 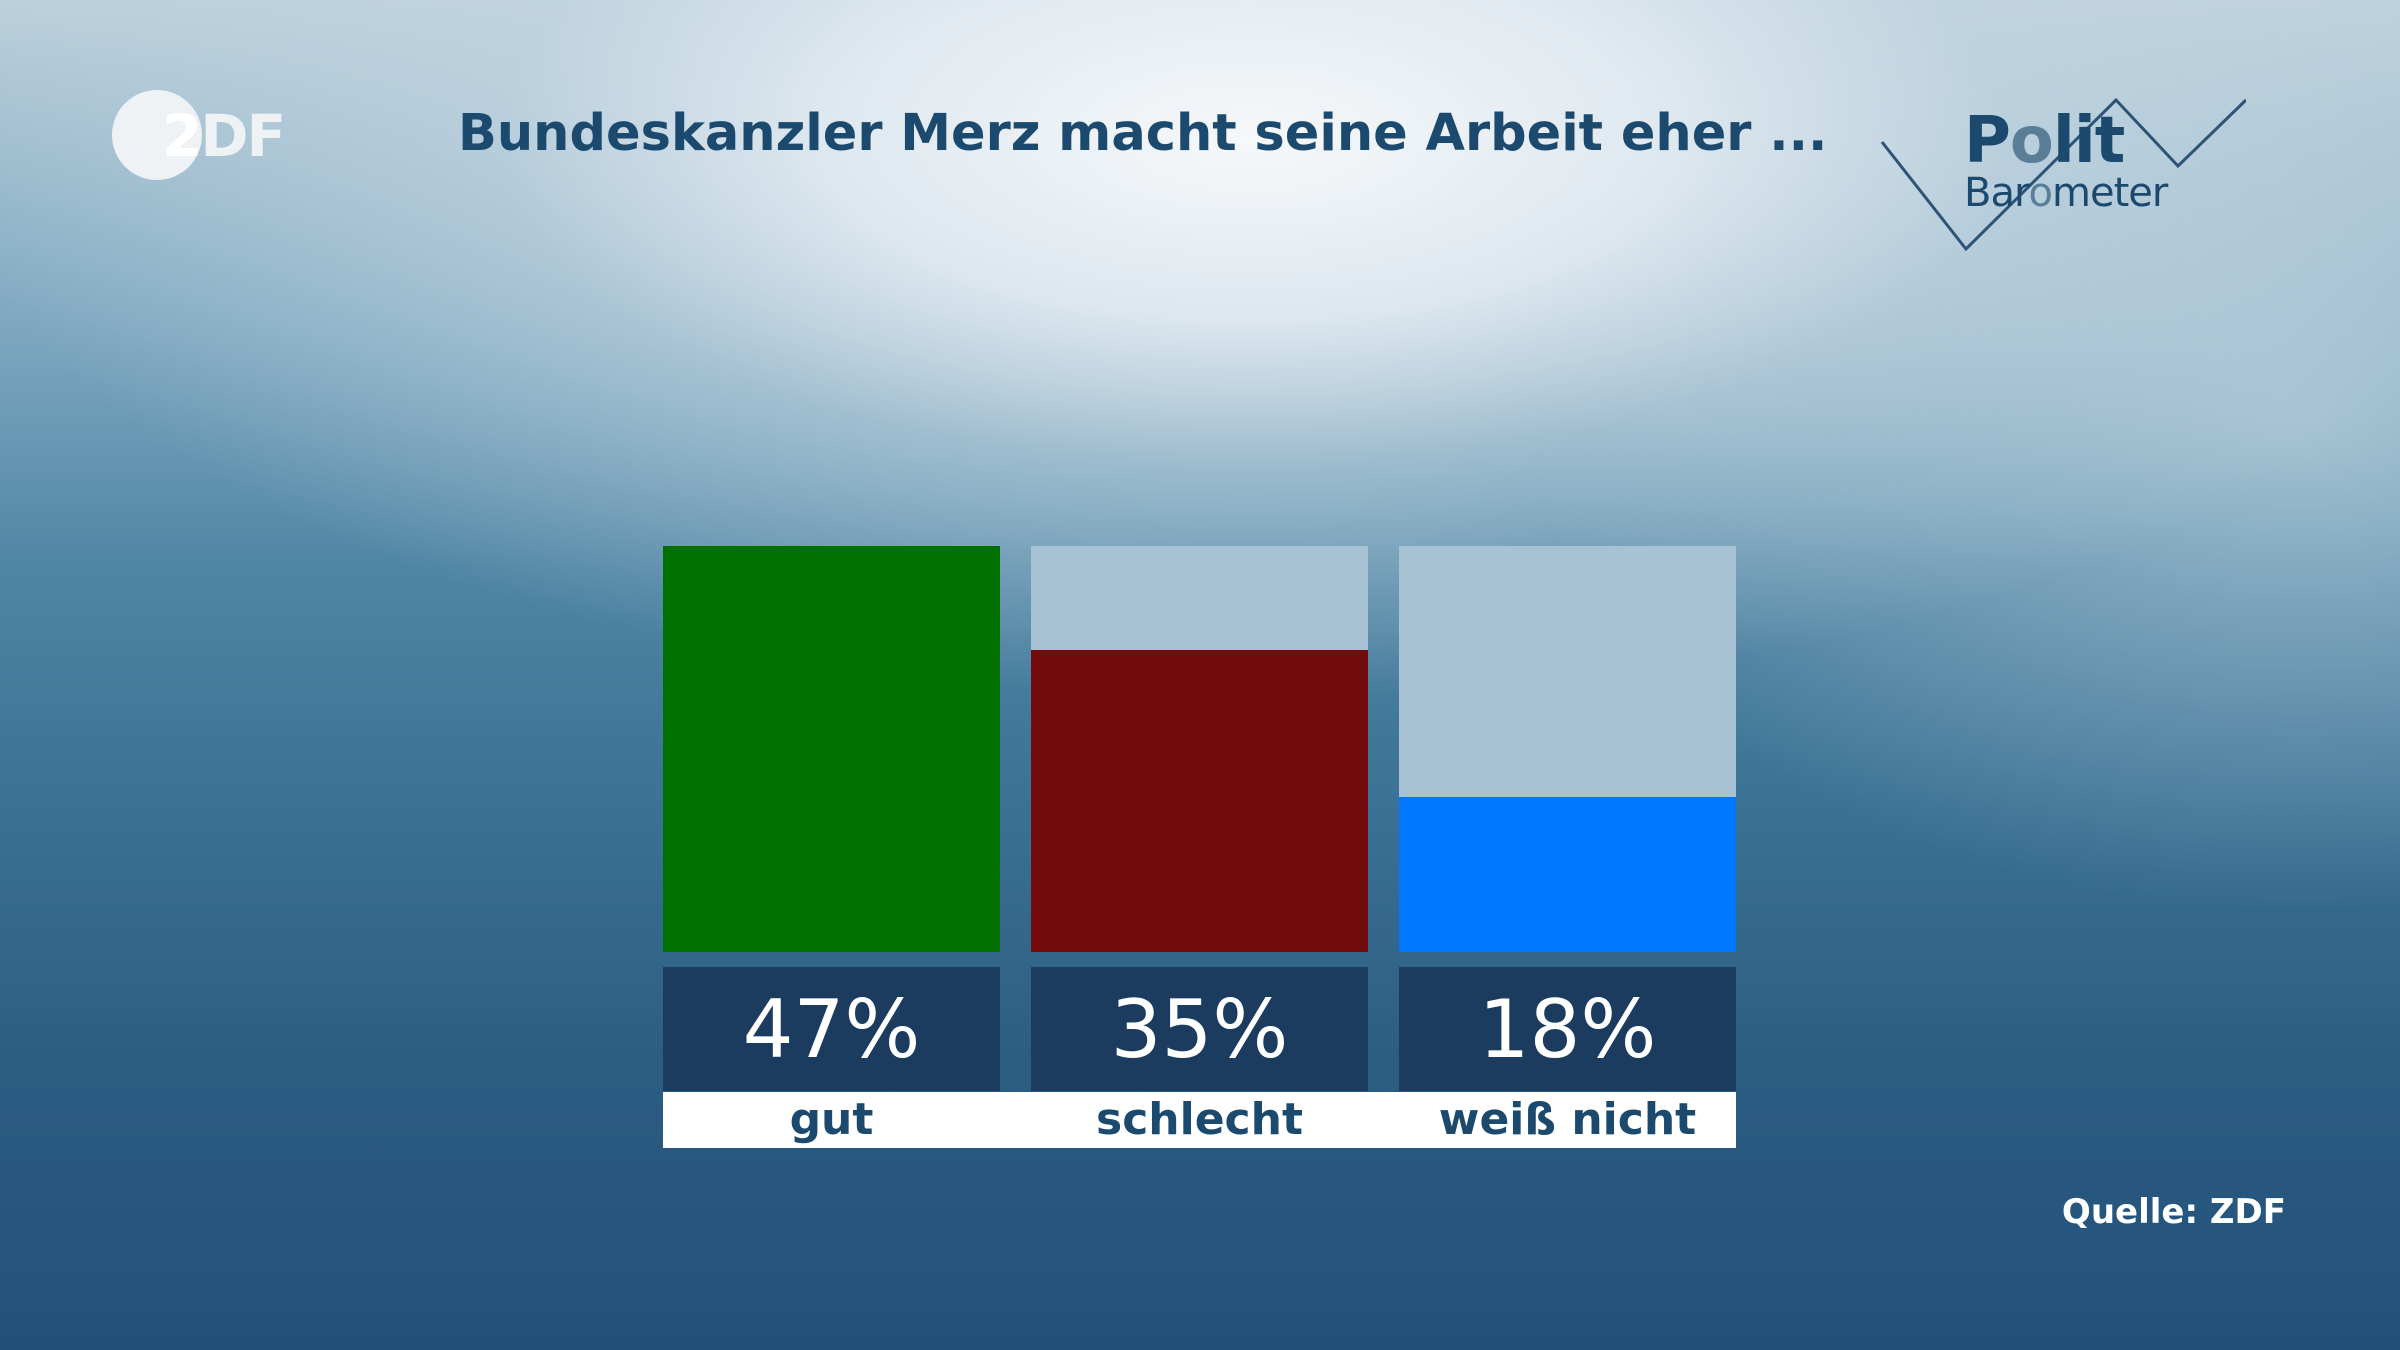 What do you see at coordinates (1567, 749) in the screenshot?
I see `bar-track-weiss-nicht` at bounding box center [1567, 749].